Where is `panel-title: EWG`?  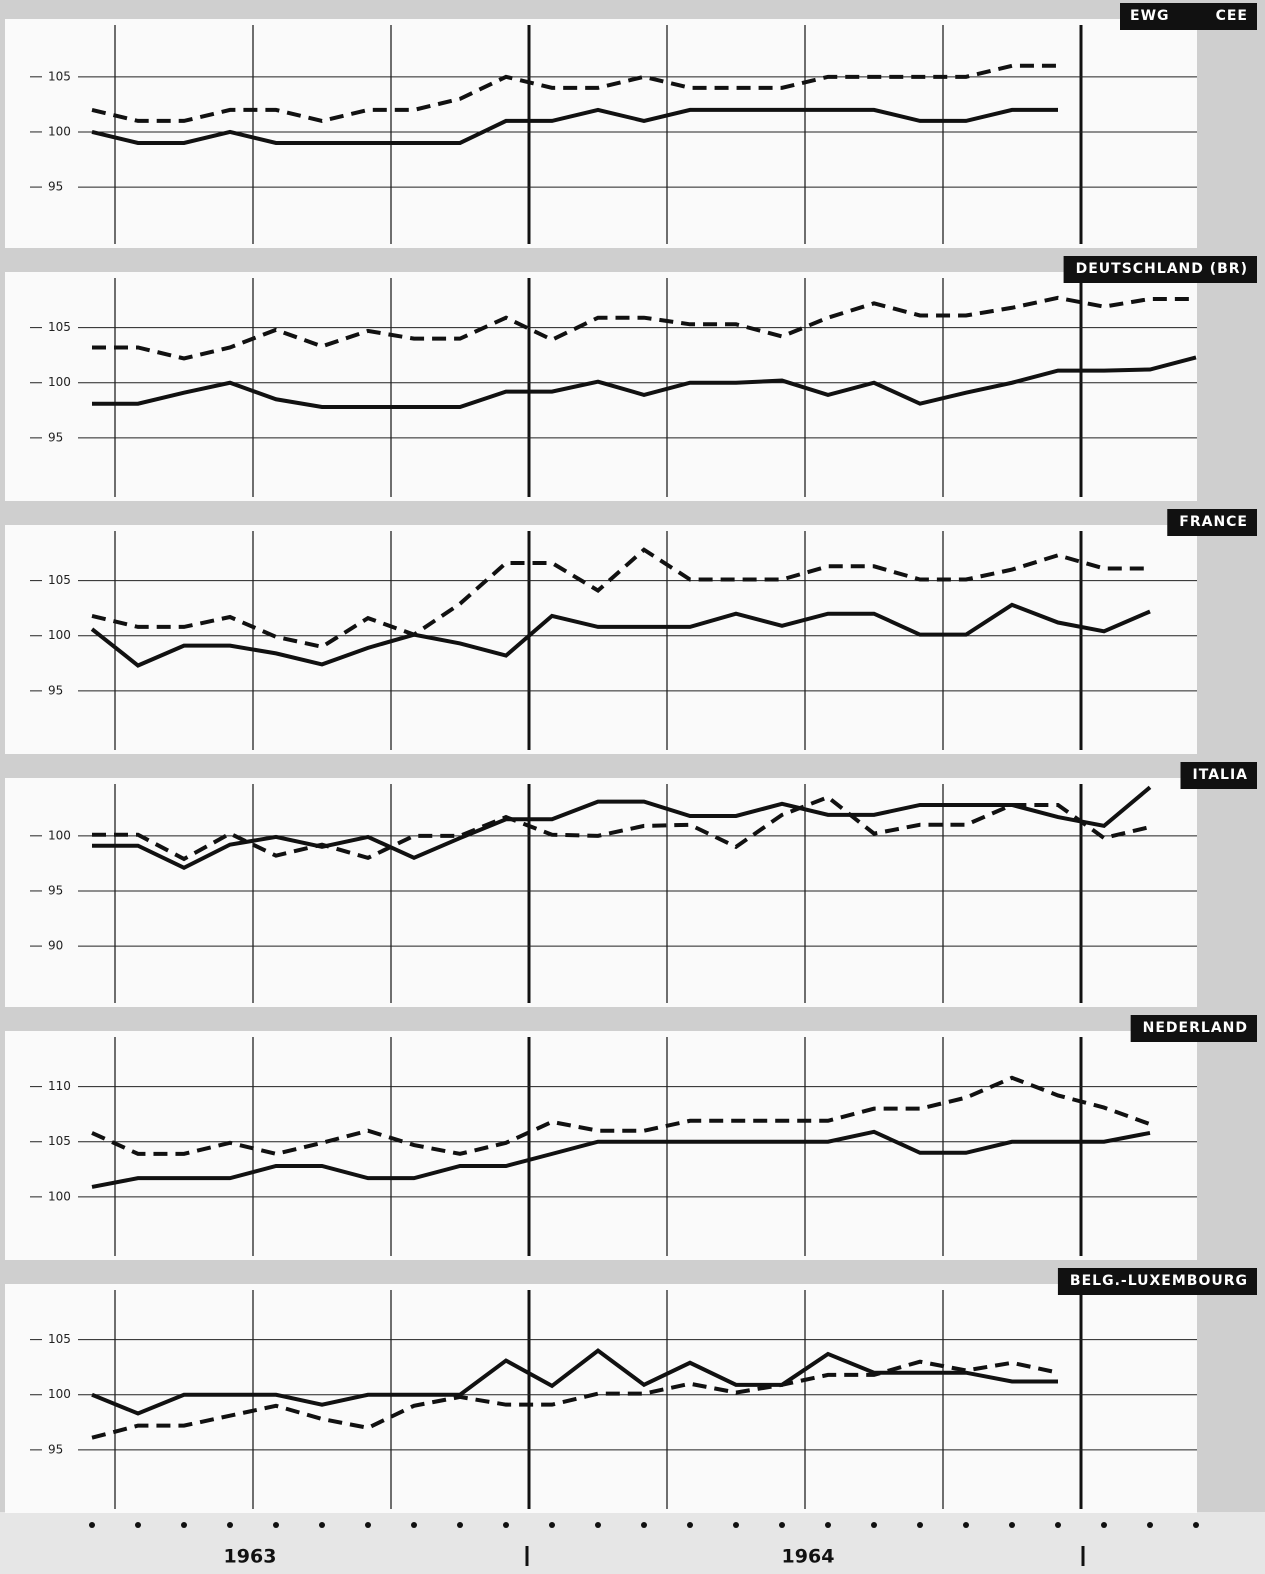
panel-title: EWG is located at coordinates (1150, 16).